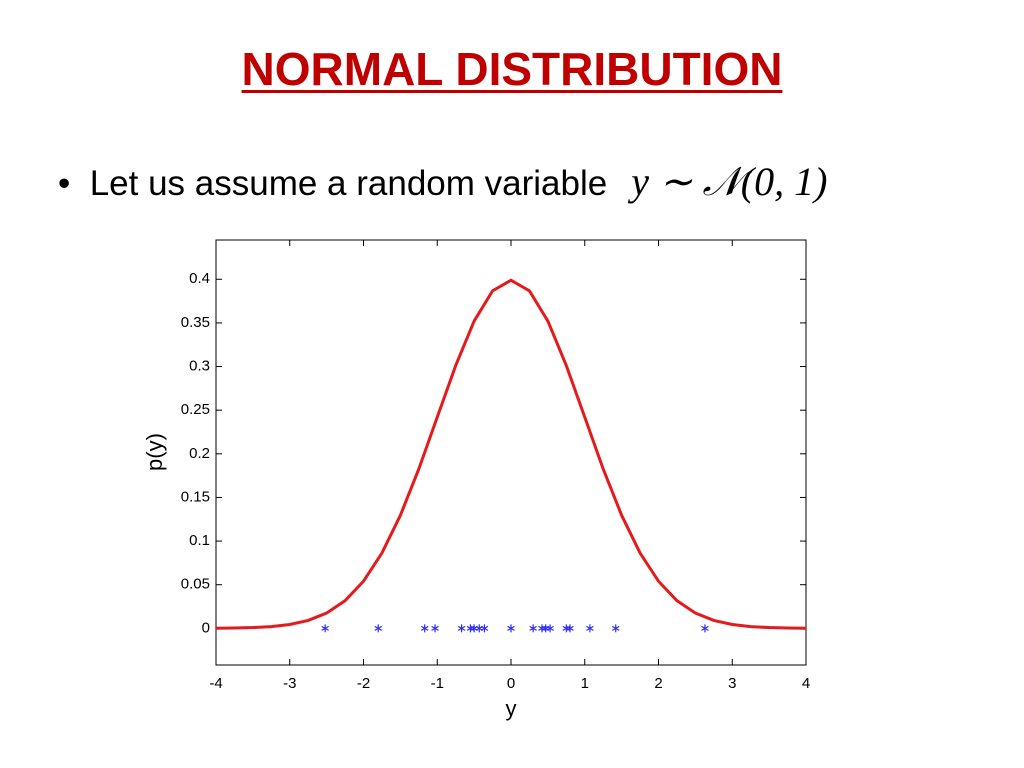 This screenshot has width=1024, height=768. Describe the element at coordinates (199, 366) in the screenshot. I see `y-tick-label: 0.3` at that location.